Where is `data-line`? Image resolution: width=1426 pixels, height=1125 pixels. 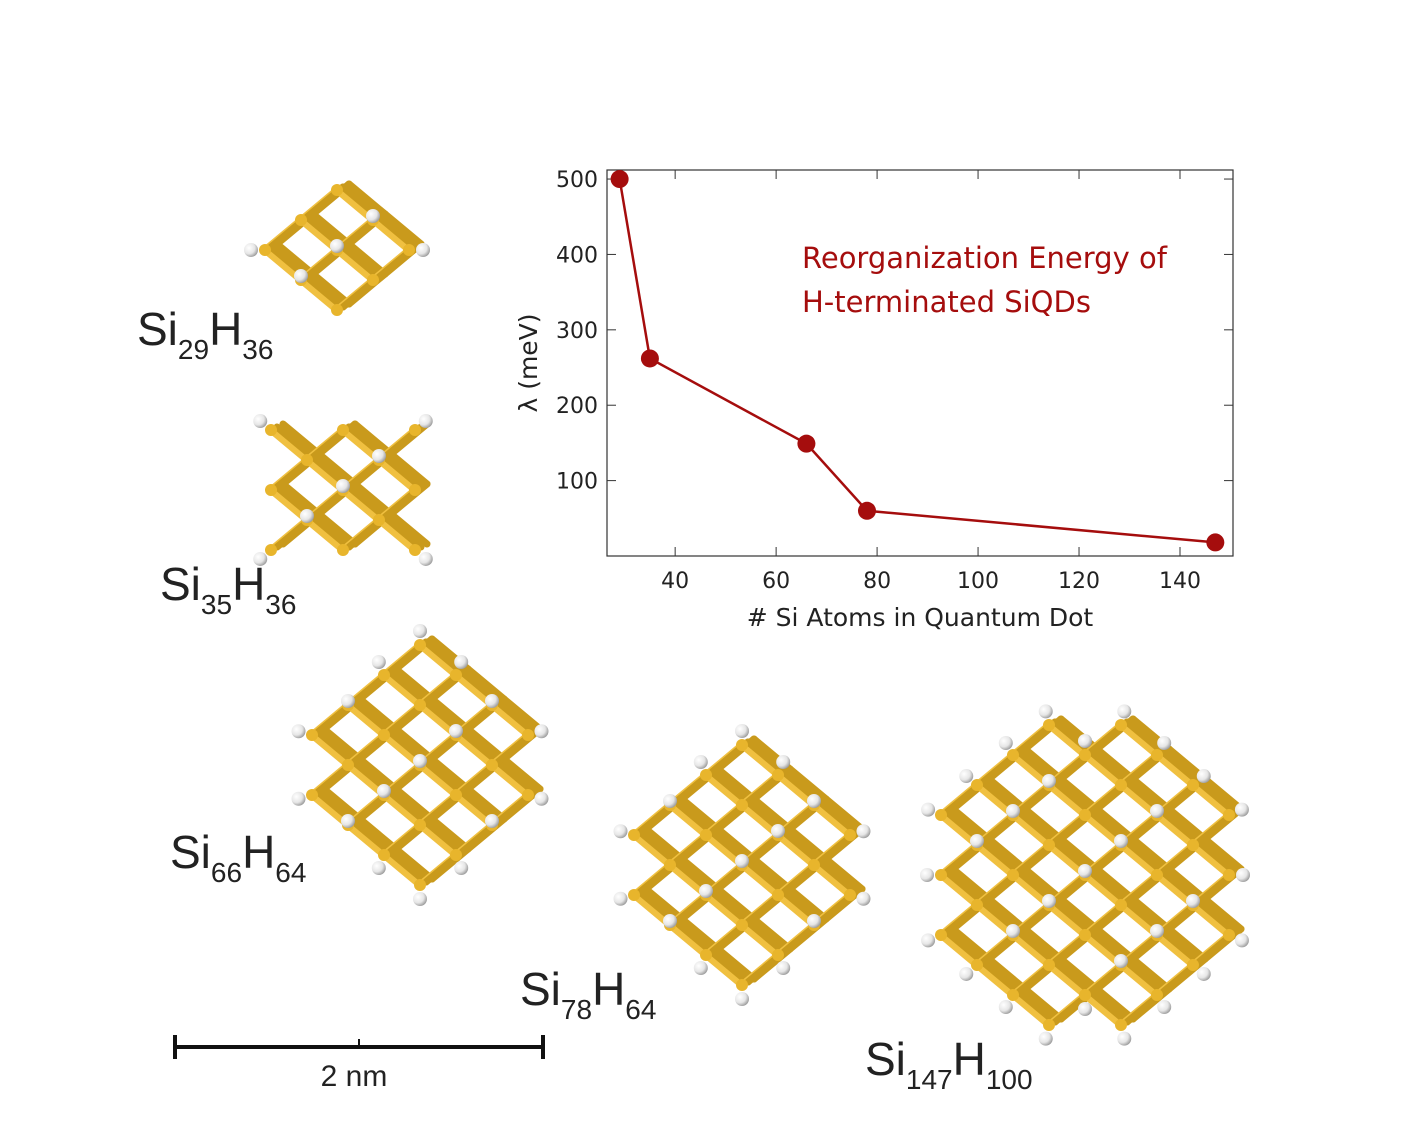 data-line is located at coordinates (917, 361).